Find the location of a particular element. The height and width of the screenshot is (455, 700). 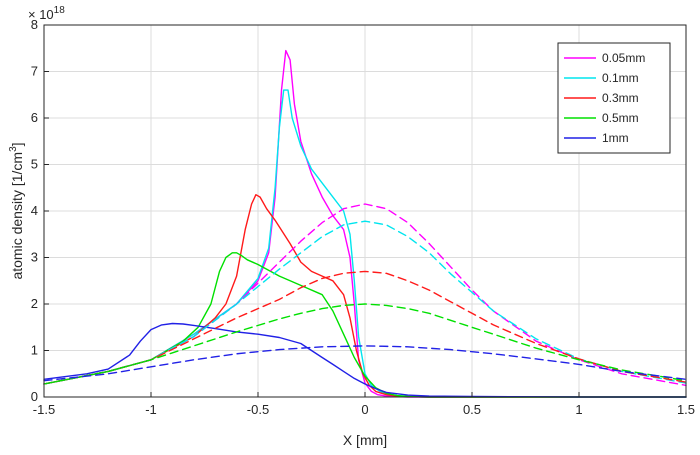

y-axis-title-main: atomic density [1/cm is located at coordinates (17, 216).